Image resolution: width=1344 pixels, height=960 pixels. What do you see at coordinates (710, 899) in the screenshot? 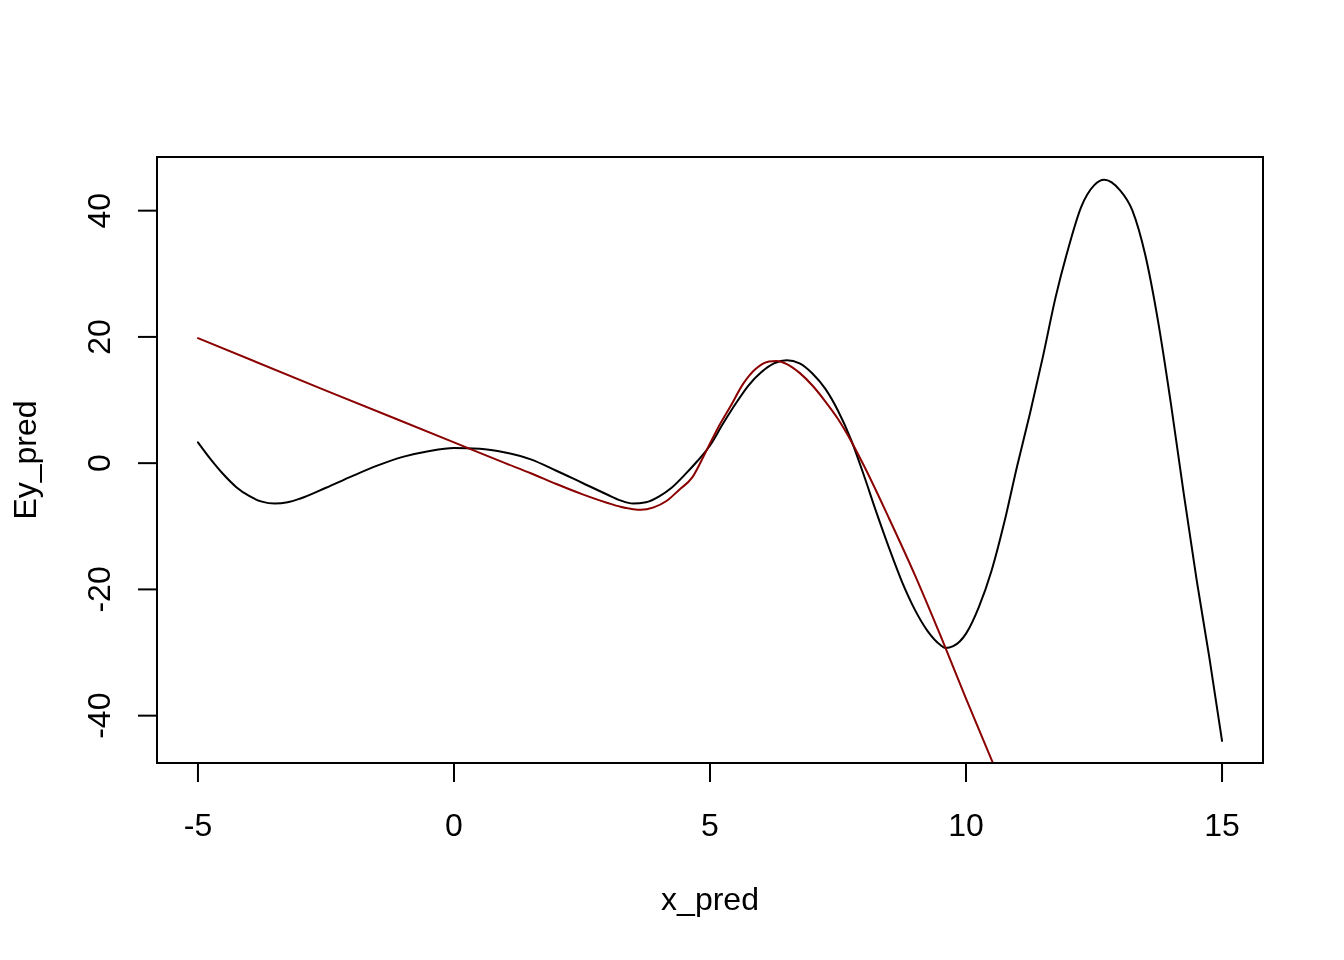
I see `x-axis-title: x_pred` at bounding box center [710, 899].